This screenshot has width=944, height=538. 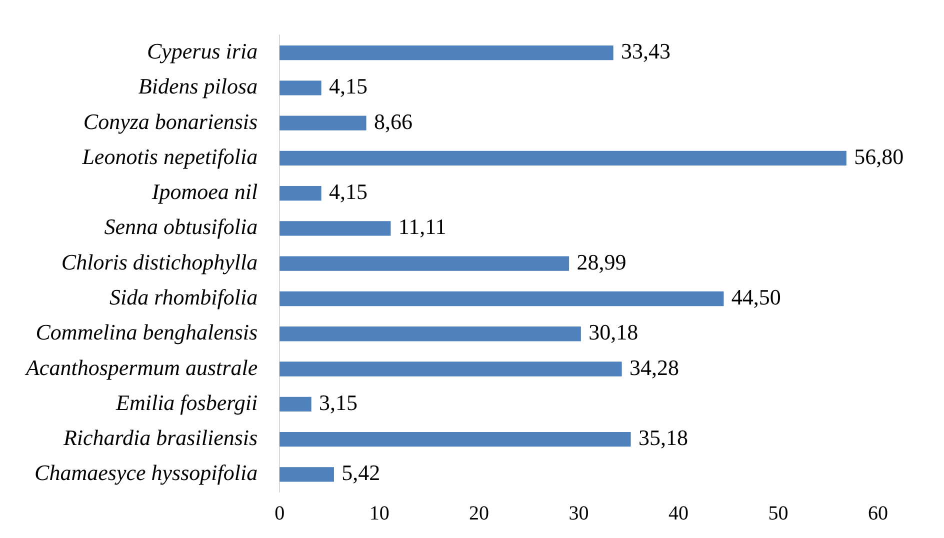 I want to click on data-label: 3,15, so click(x=338, y=402).